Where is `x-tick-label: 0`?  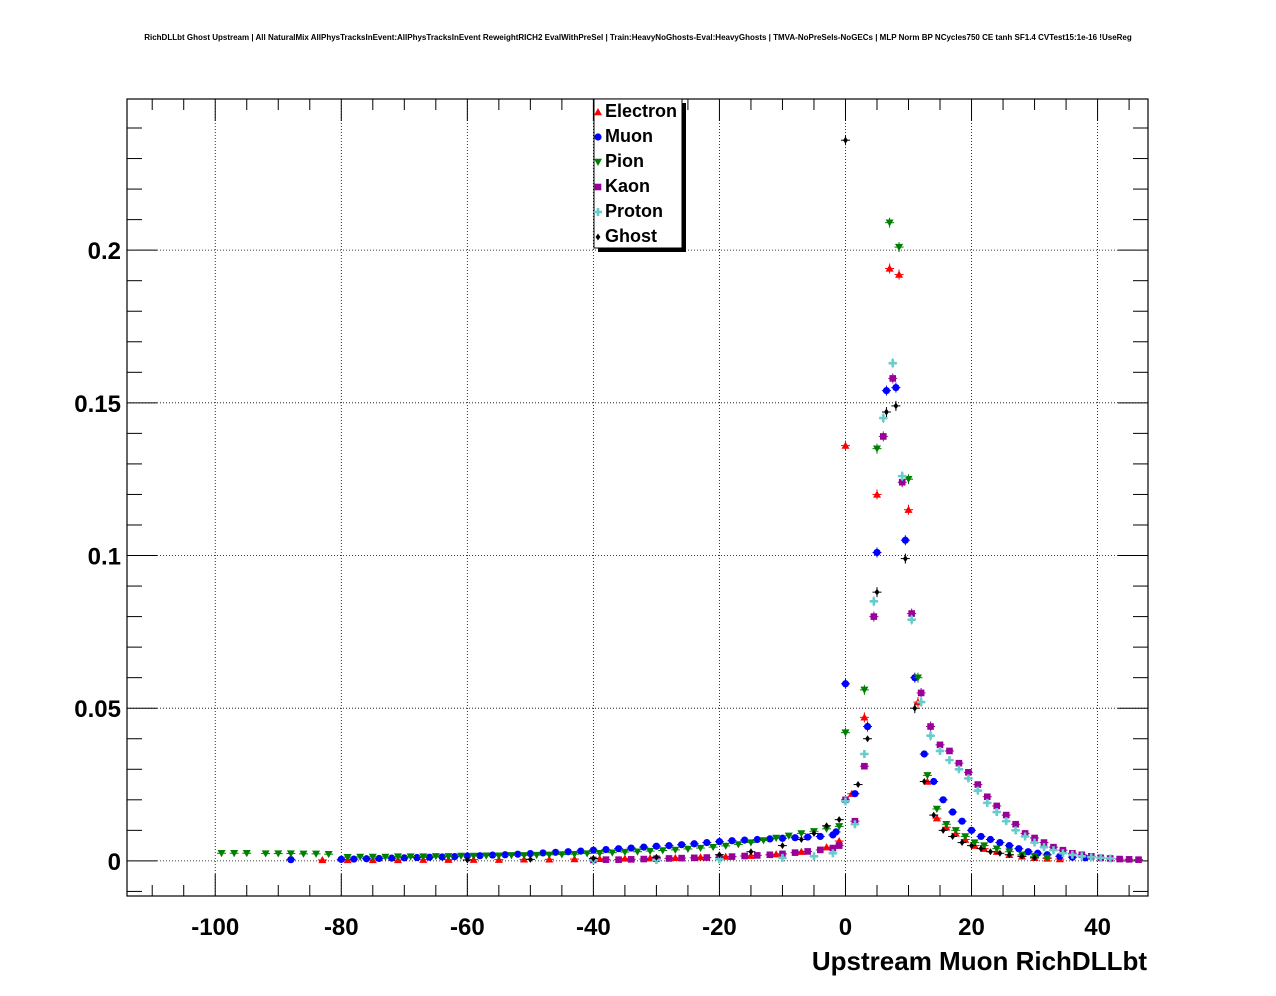
x-tick-label: 0 is located at coordinates (845, 927).